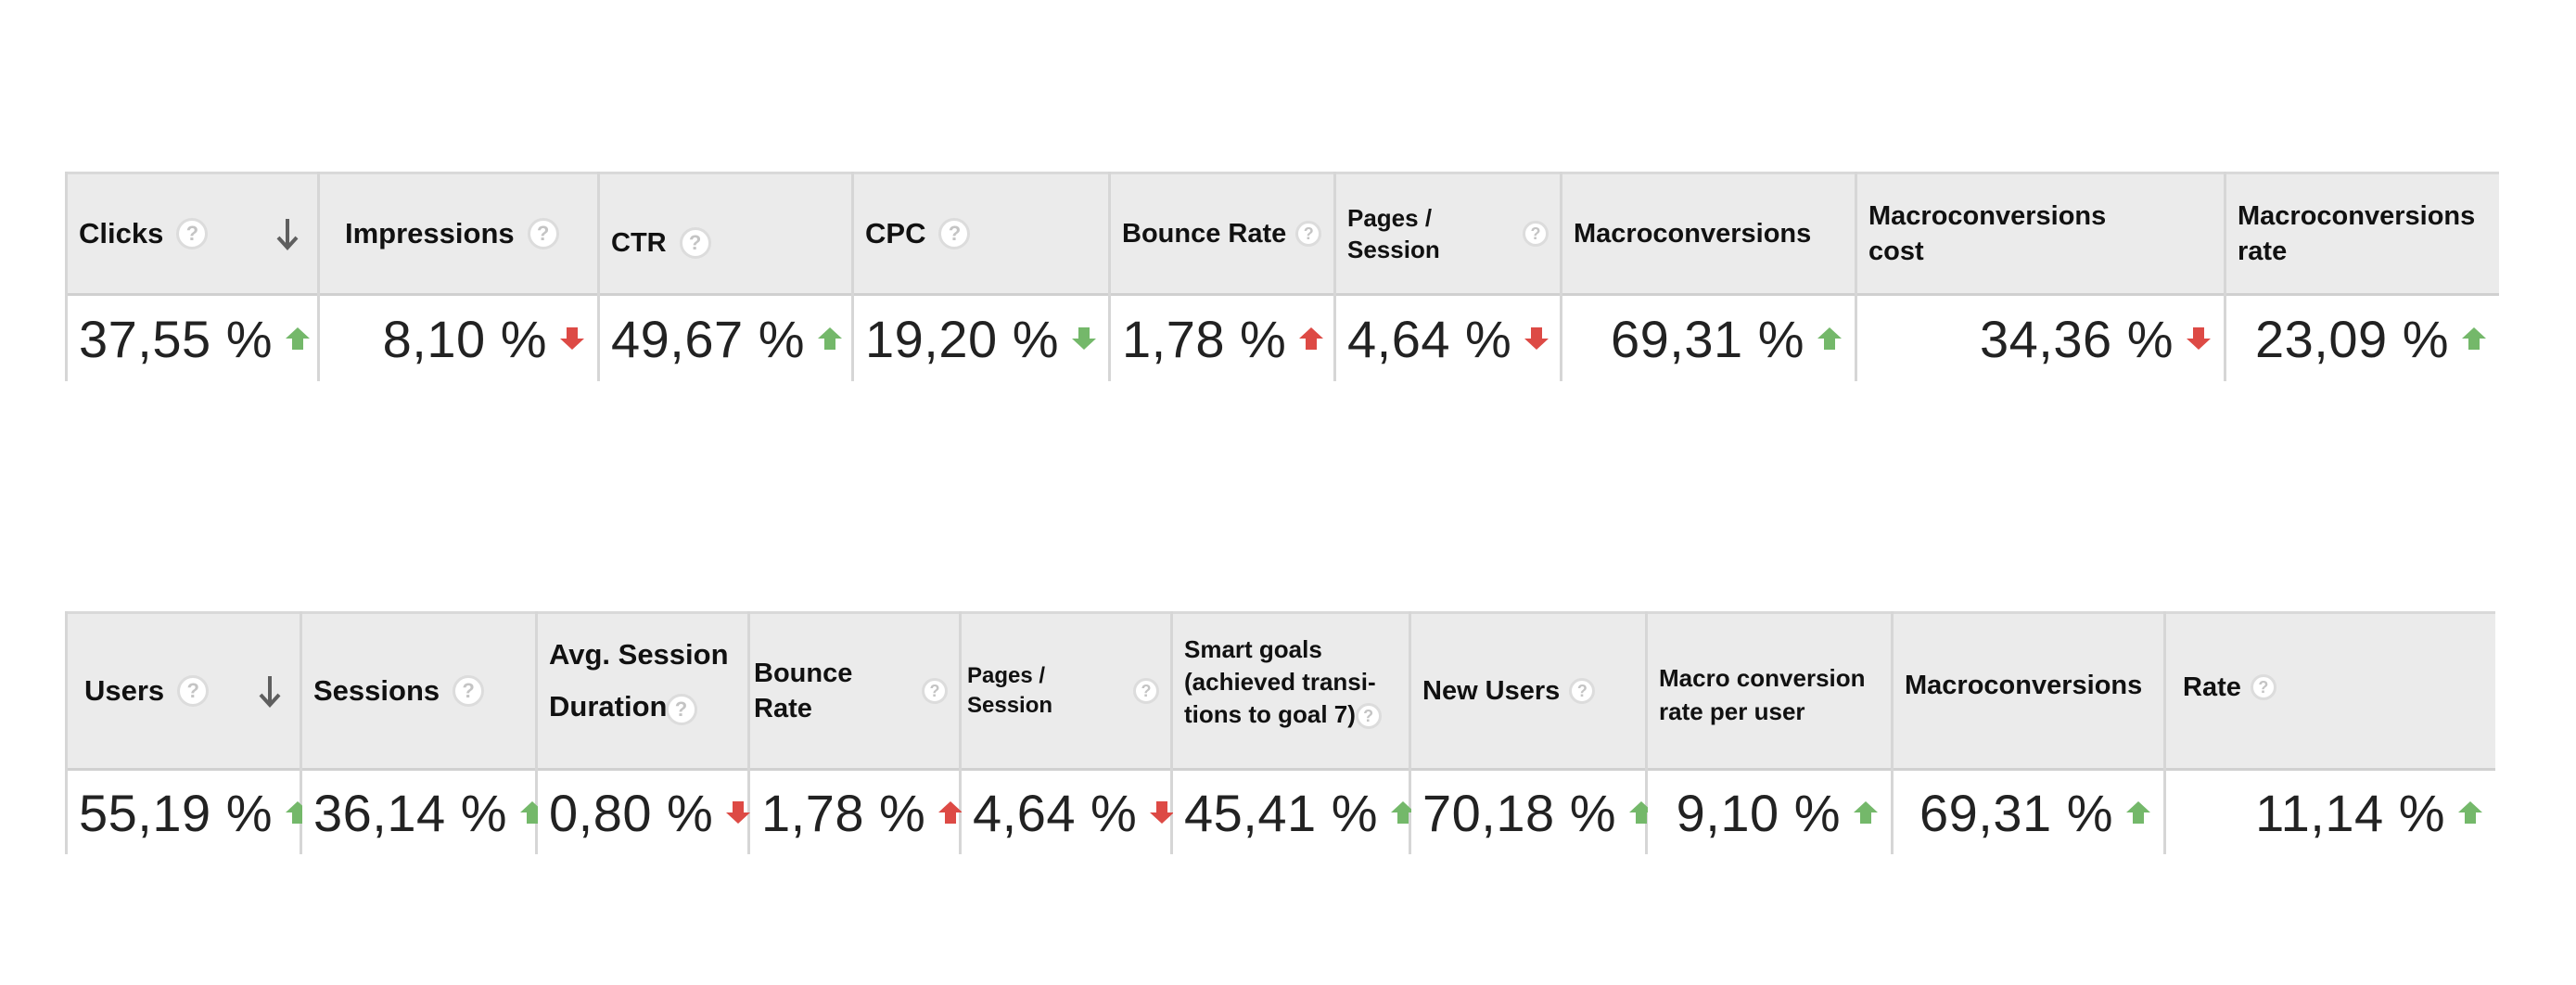 This screenshot has height=985, width=2576. I want to click on metric-value: 45,41 %, so click(1294, 813).